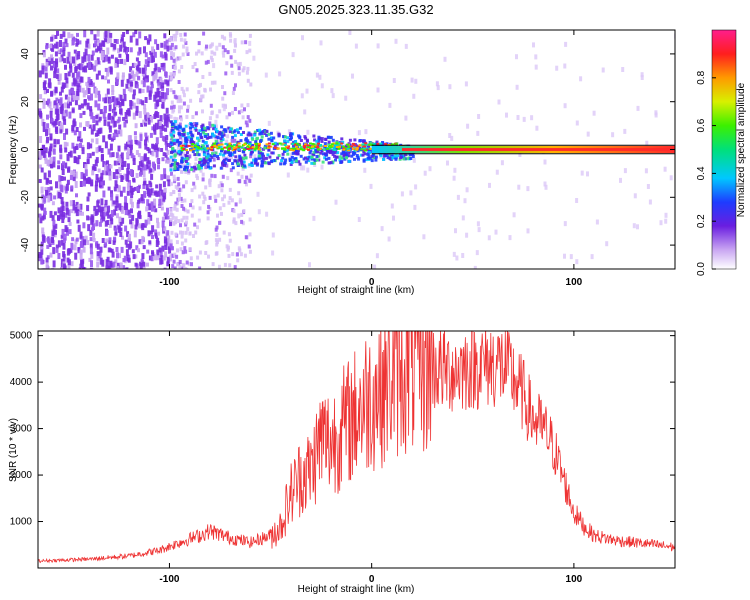 The height and width of the screenshot is (600, 750). What do you see at coordinates (25, 102) in the screenshot?
I see `y-tick-label: 20` at bounding box center [25, 102].